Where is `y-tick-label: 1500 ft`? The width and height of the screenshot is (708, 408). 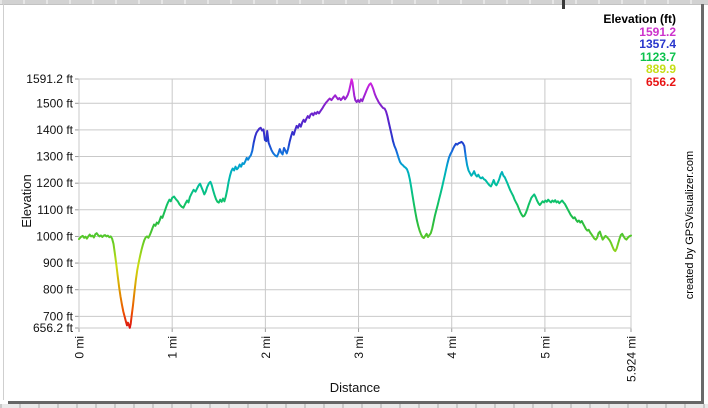 y-tick-label: 1500 ft is located at coordinates (54, 103).